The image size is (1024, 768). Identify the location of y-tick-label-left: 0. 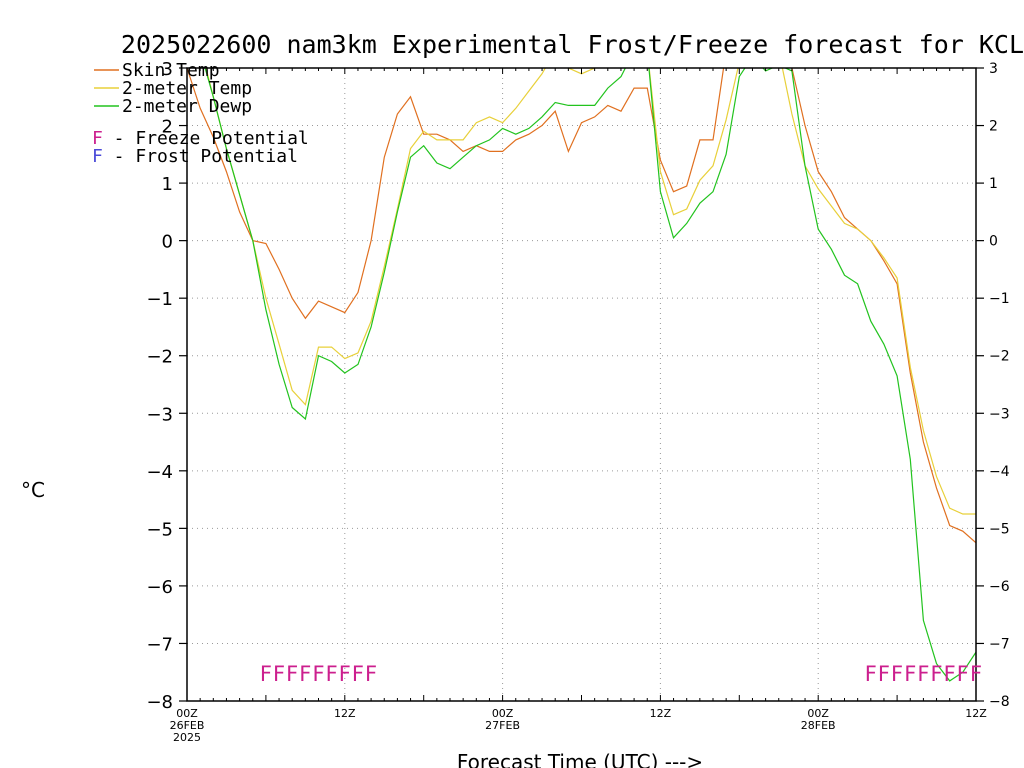
(167, 242).